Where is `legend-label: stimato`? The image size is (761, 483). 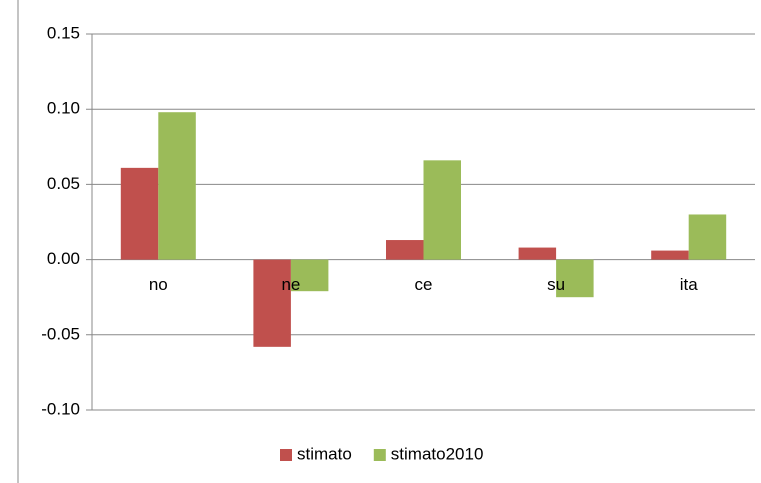 legend-label: stimato is located at coordinates (324, 453).